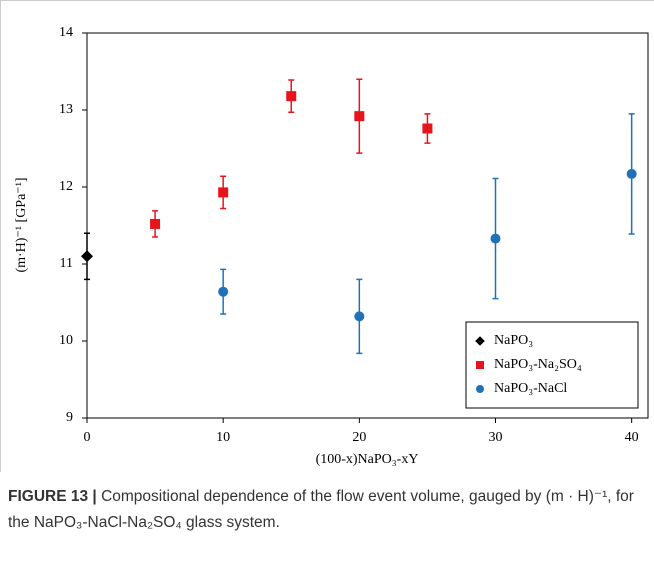 The height and width of the screenshot is (561, 654). Describe the element at coordinates (538, 364) in the screenshot. I see `legend-label: NaPO₃-Na₂SO₄` at that location.